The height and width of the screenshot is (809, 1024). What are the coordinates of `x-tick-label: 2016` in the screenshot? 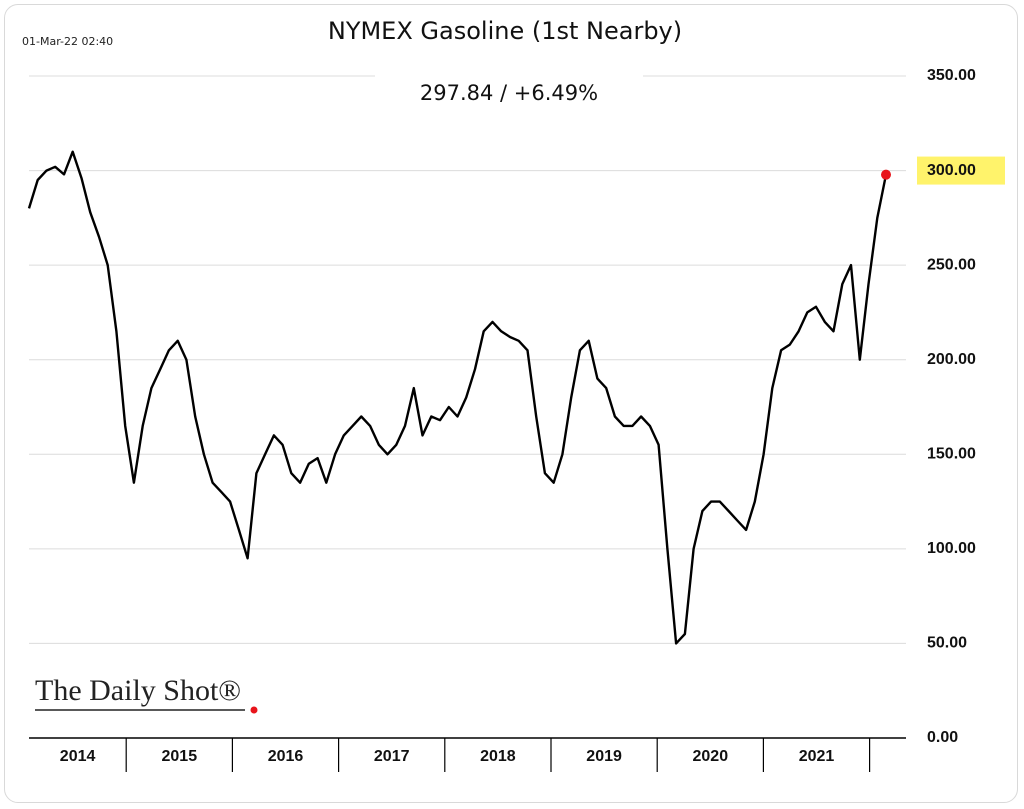 It's located at (286, 756).